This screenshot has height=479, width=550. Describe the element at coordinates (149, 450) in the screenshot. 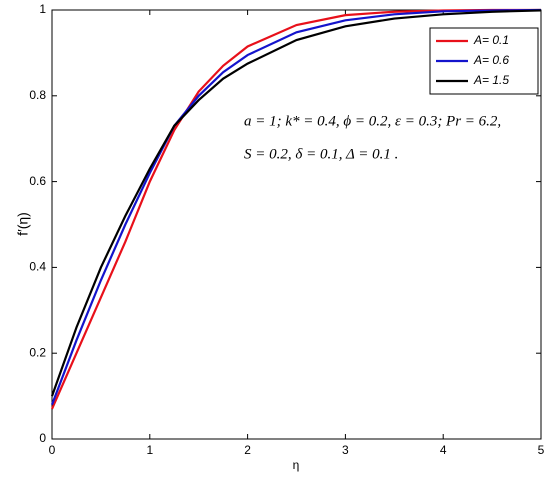

I see `x-tick-label: 1` at that location.